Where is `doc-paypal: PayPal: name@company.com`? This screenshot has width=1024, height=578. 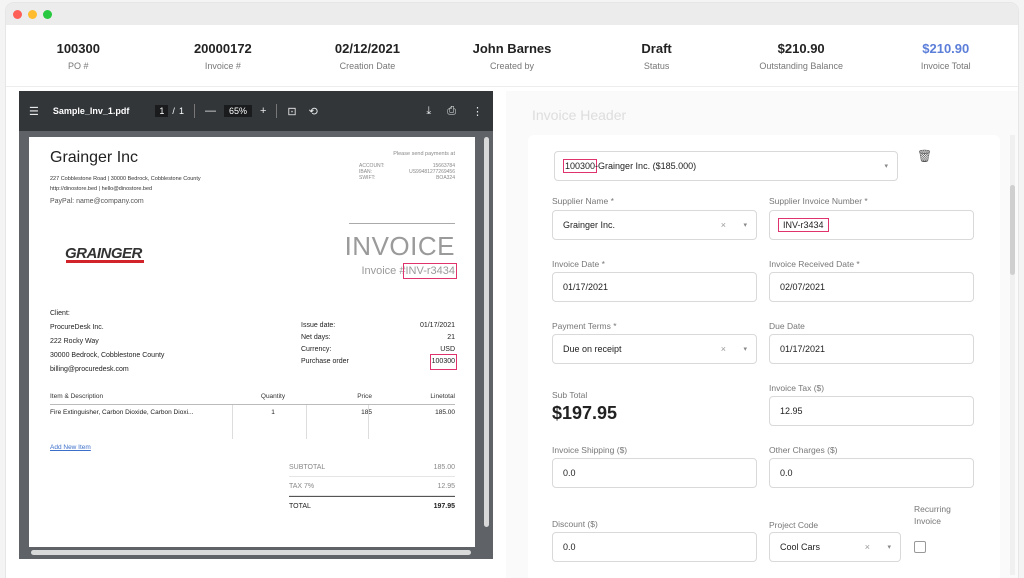 doc-paypal: PayPal: name@company.com is located at coordinates (97, 201).